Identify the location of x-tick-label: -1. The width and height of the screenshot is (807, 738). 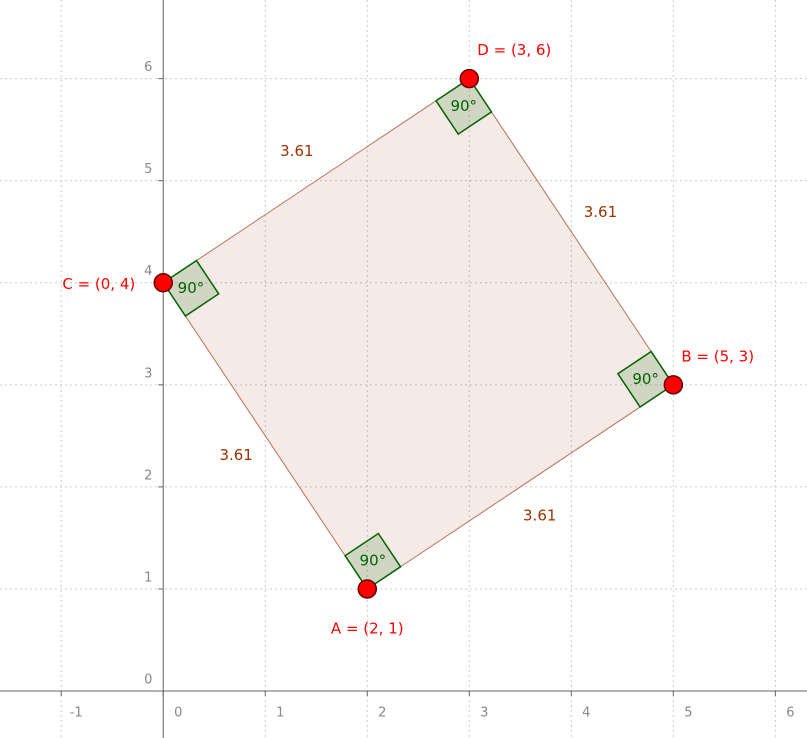
(76, 713).